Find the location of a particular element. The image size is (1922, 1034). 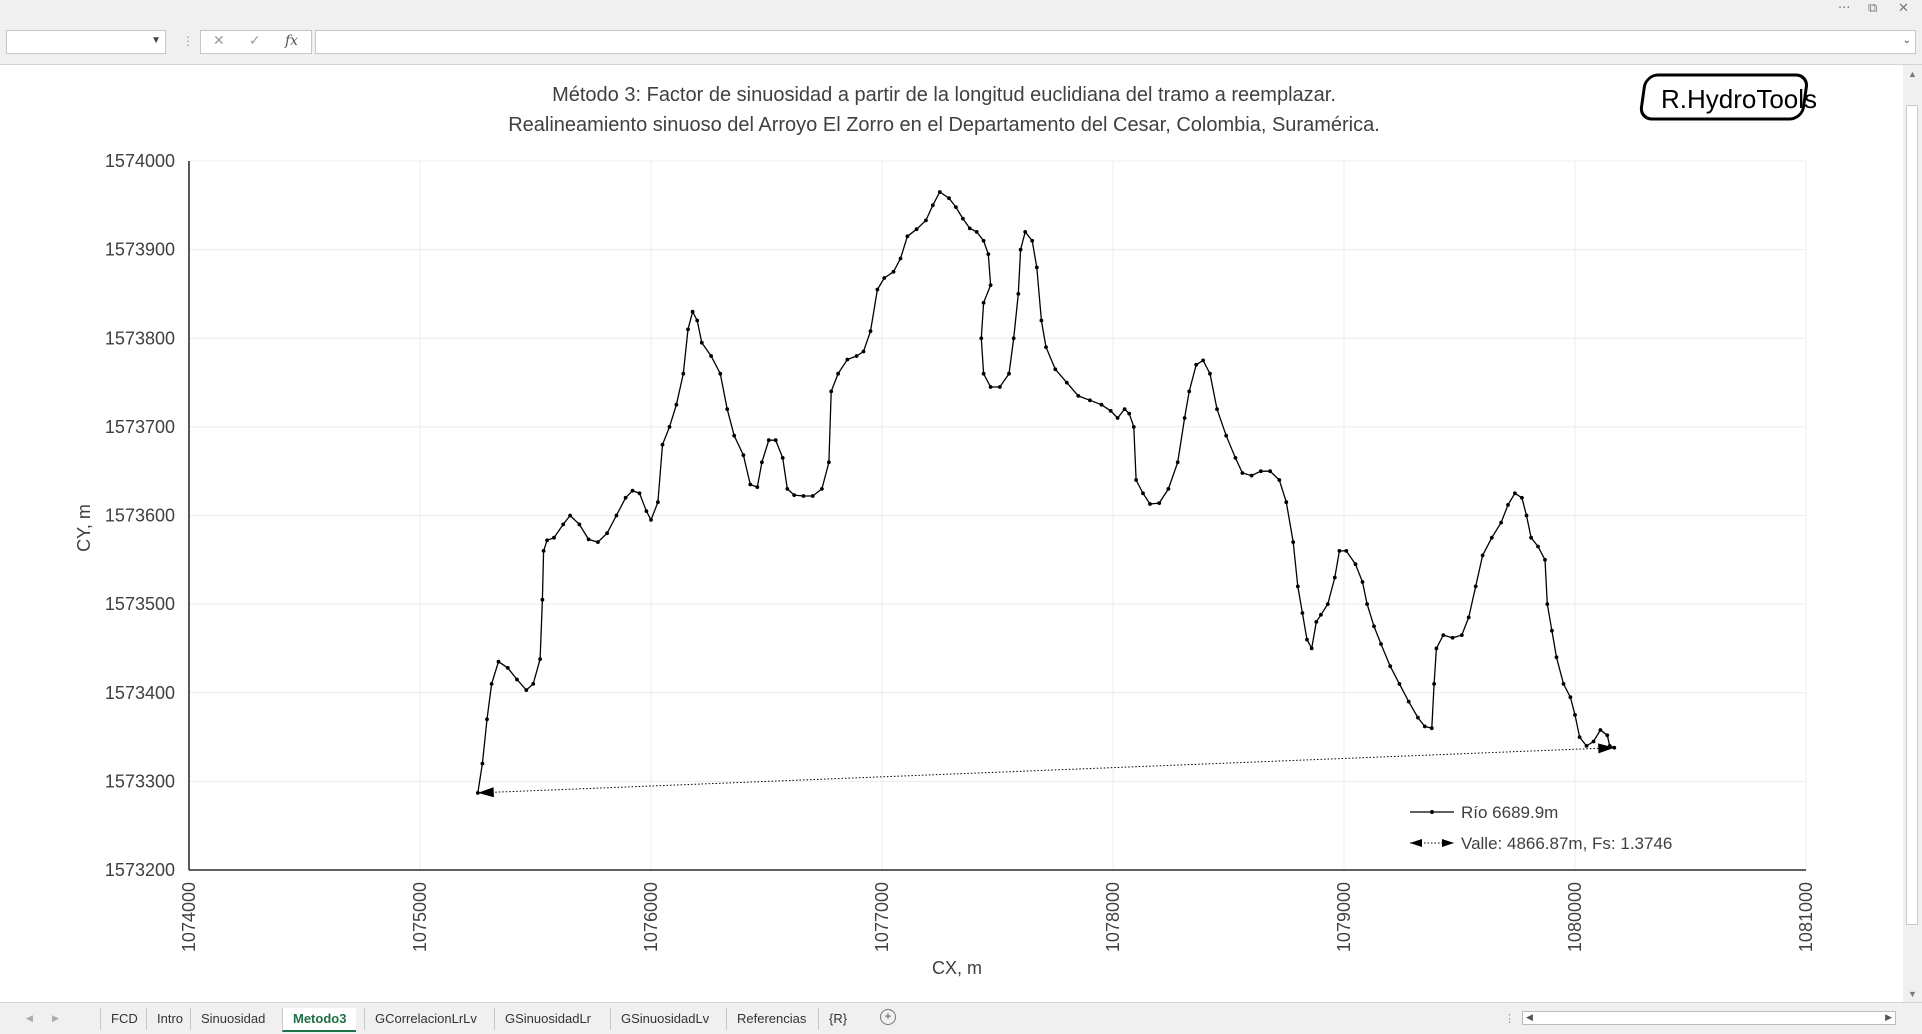

legend-valle-arrow-right is located at coordinates (1448, 843).